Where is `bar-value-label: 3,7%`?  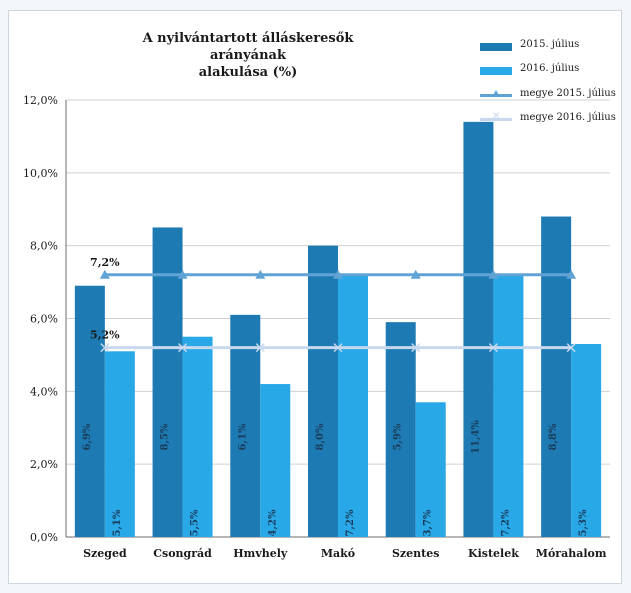 bar-value-label: 3,7% is located at coordinates (428, 522).